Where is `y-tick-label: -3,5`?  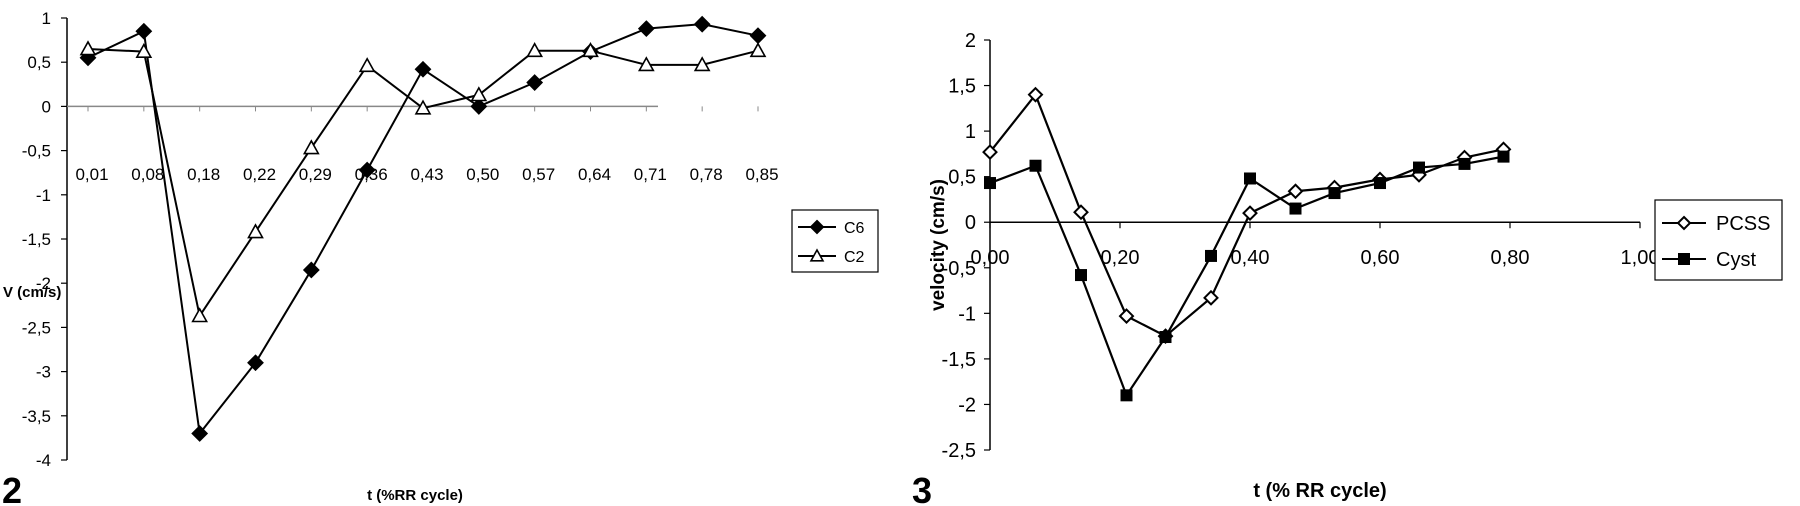 y-tick-label: -3,5 is located at coordinates (36, 416).